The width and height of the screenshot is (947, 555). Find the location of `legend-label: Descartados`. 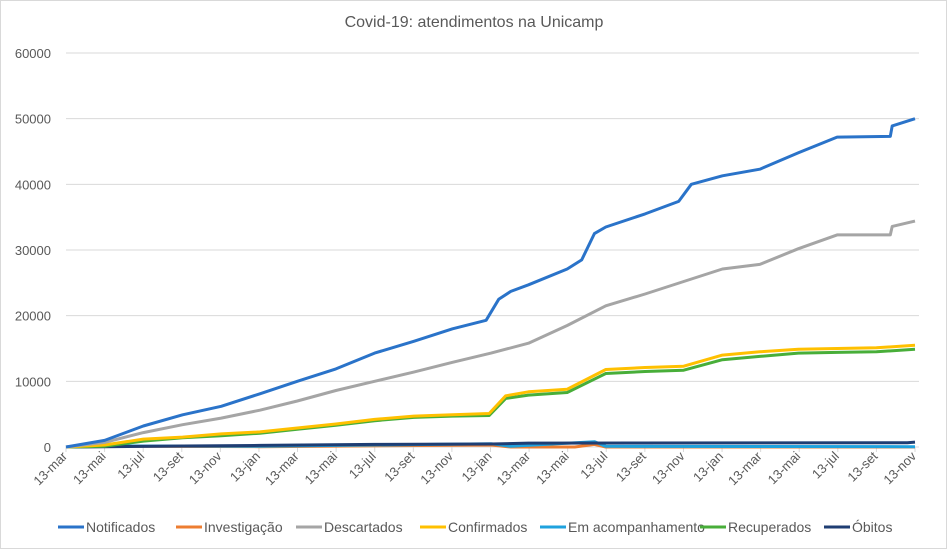

legend-label: Descartados is located at coordinates (363, 527).